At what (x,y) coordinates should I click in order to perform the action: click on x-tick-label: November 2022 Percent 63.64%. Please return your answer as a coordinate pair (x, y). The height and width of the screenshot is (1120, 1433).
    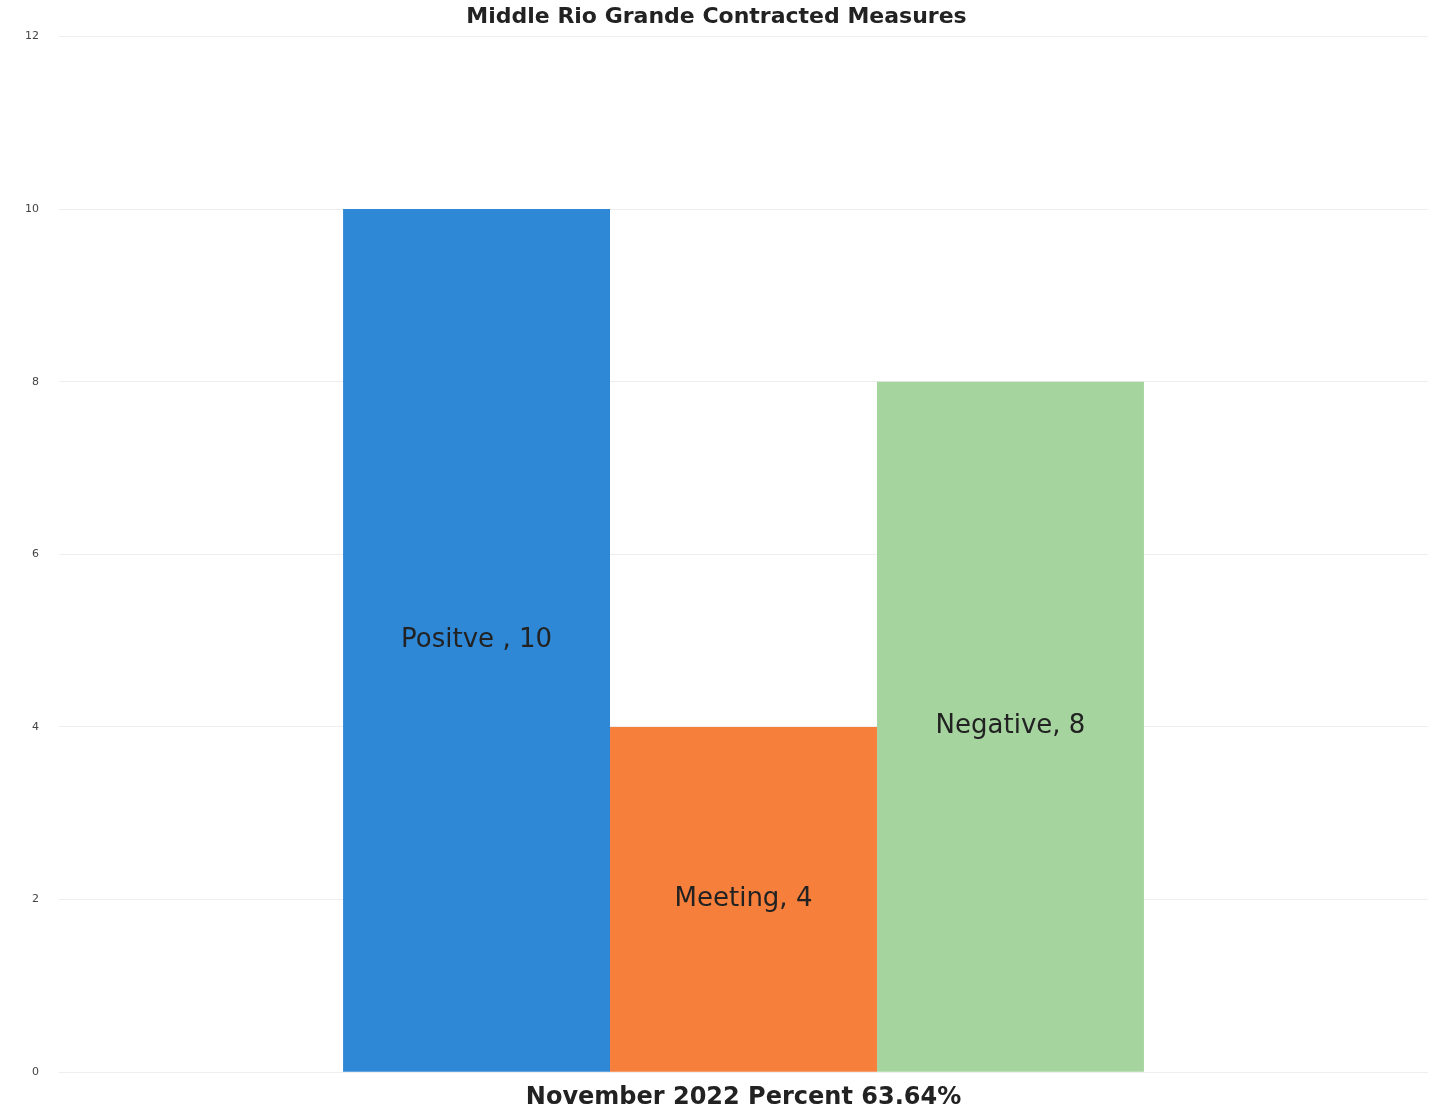
    Looking at the image, I should click on (743, 1095).